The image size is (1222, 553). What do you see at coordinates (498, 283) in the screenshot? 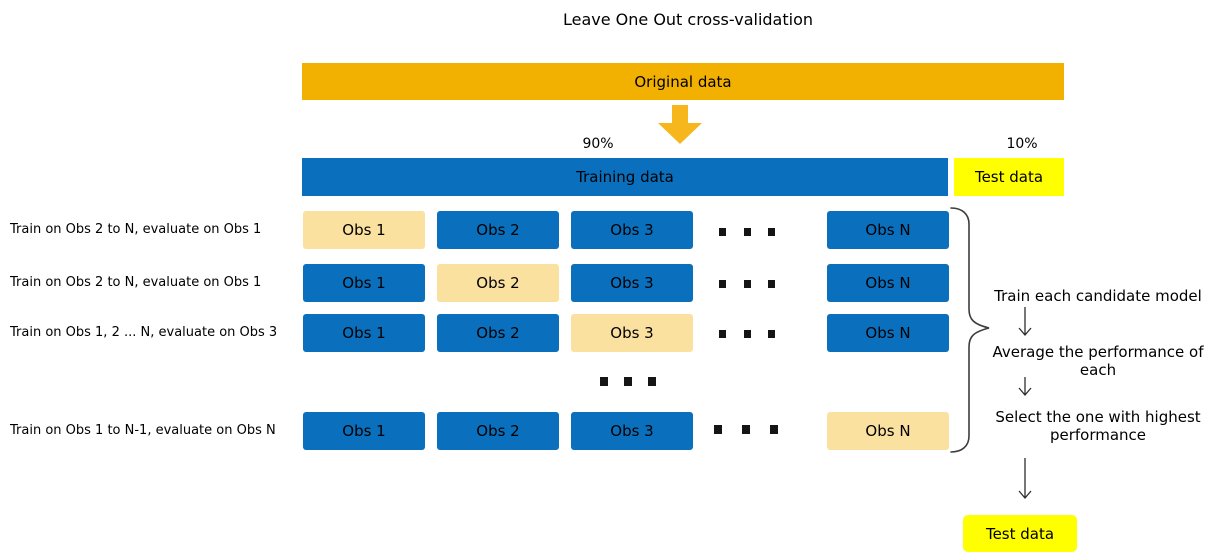
I see `obs-cell-held-out: Obs 2` at bounding box center [498, 283].